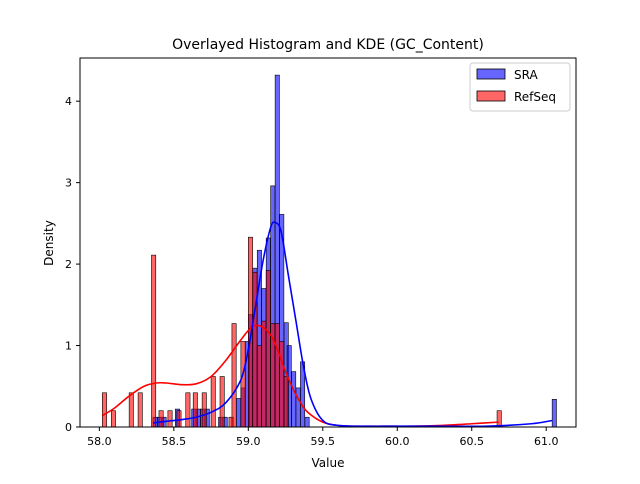 The width and height of the screenshot is (640, 484). What do you see at coordinates (328, 45) in the screenshot?
I see `chart-title: Overlayed Histogram and KDE (GC_Content)` at bounding box center [328, 45].